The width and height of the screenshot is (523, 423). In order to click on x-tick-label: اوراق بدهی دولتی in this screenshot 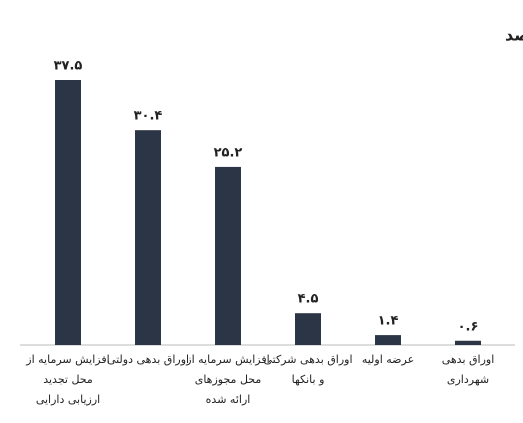, I will do `click(148, 359)`.